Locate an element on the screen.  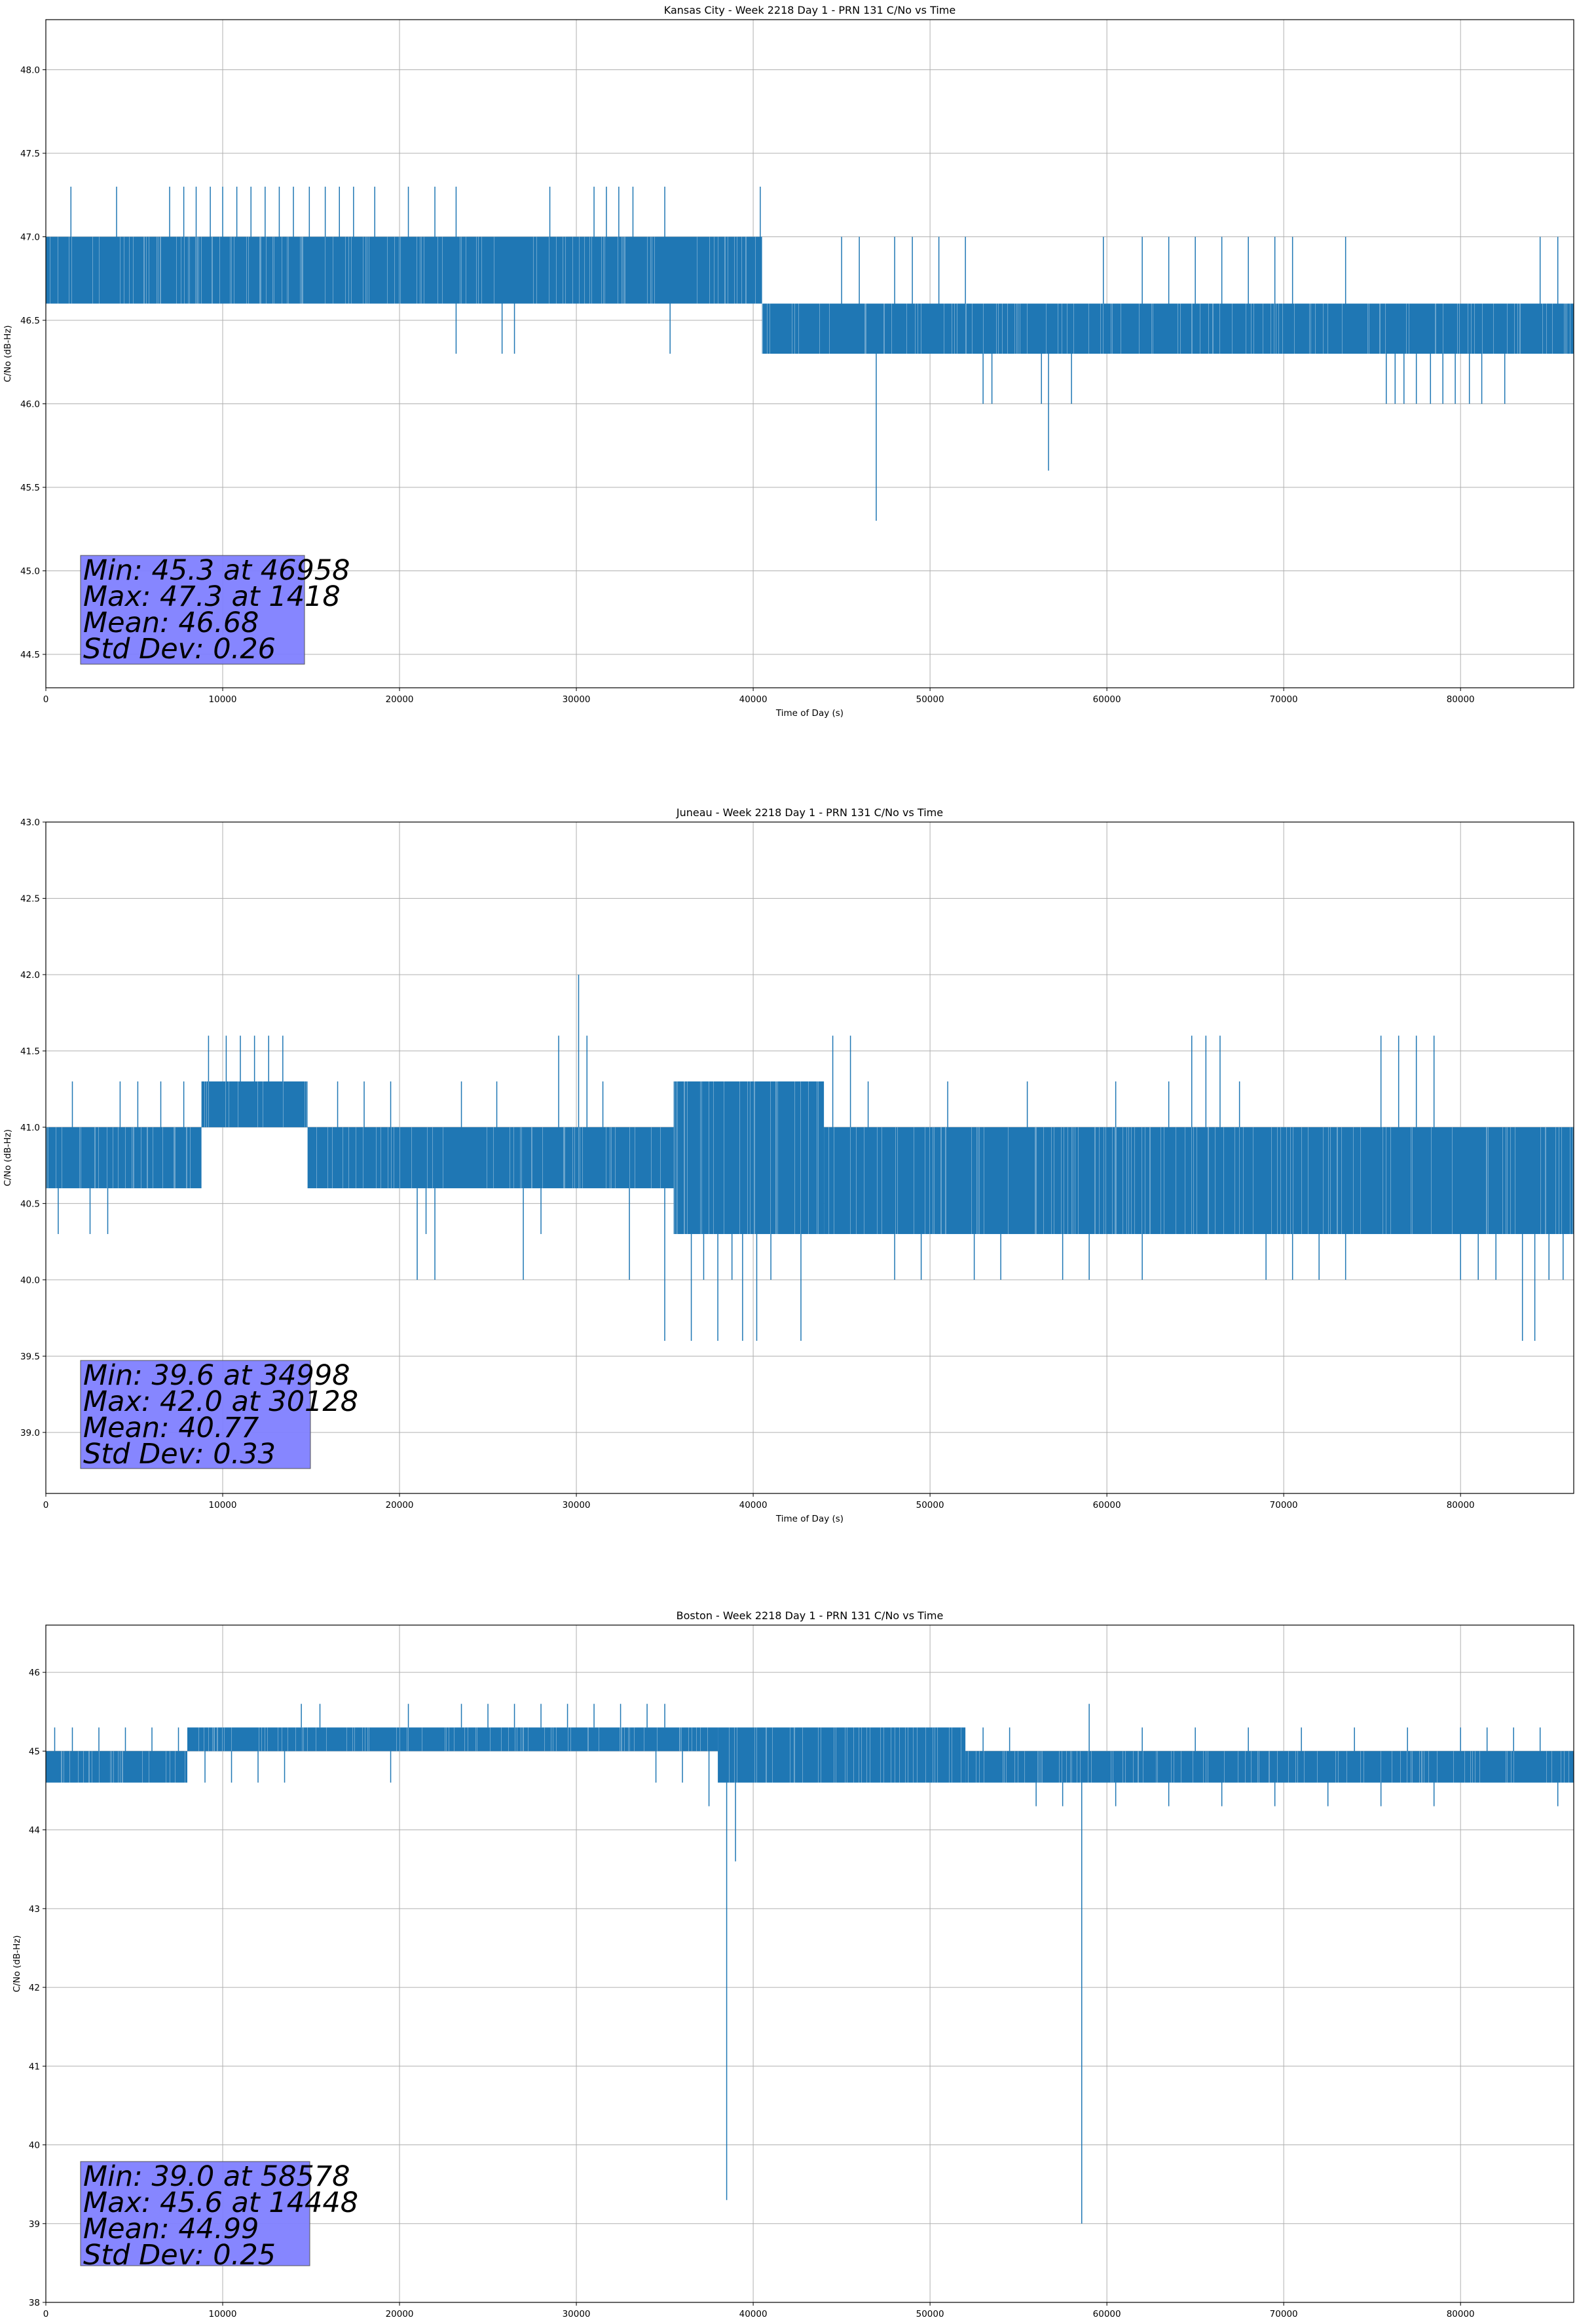
y-tick-label: 47.0 is located at coordinates (30, 238).